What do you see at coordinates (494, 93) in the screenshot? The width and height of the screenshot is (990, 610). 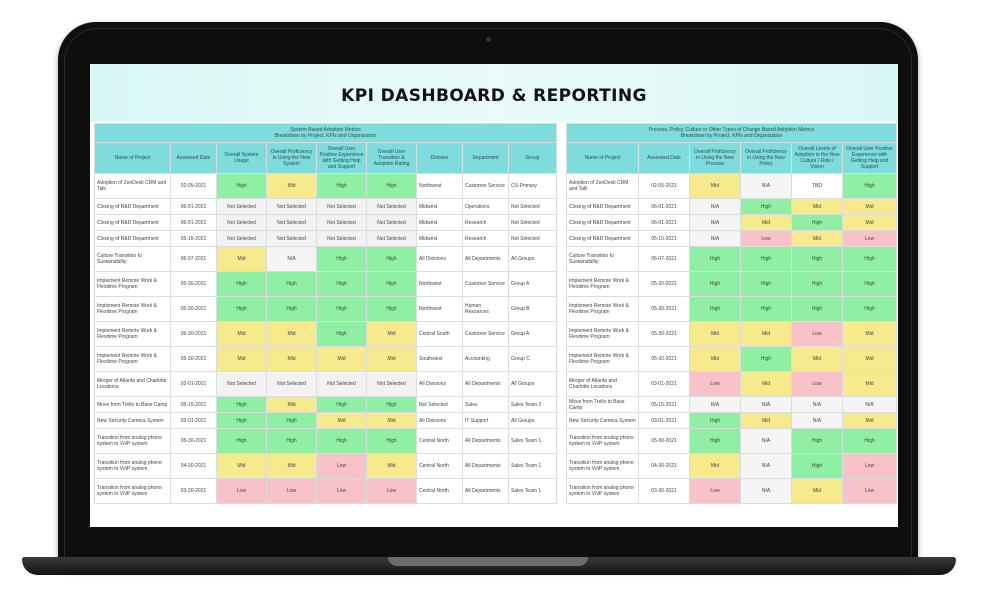 I see `dashboard-banner: KPI DASHBOARD & REPORTING` at bounding box center [494, 93].